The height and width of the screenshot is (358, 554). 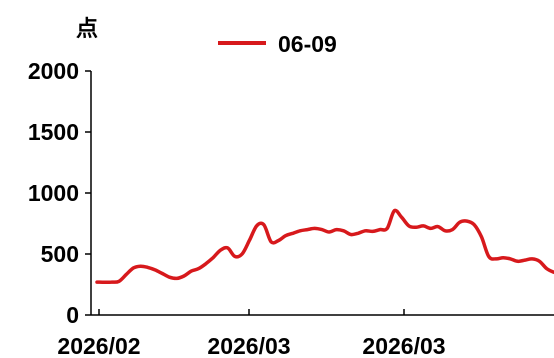 I want to click on y-axis-unit-label: 点, so click(x=87, y=29).